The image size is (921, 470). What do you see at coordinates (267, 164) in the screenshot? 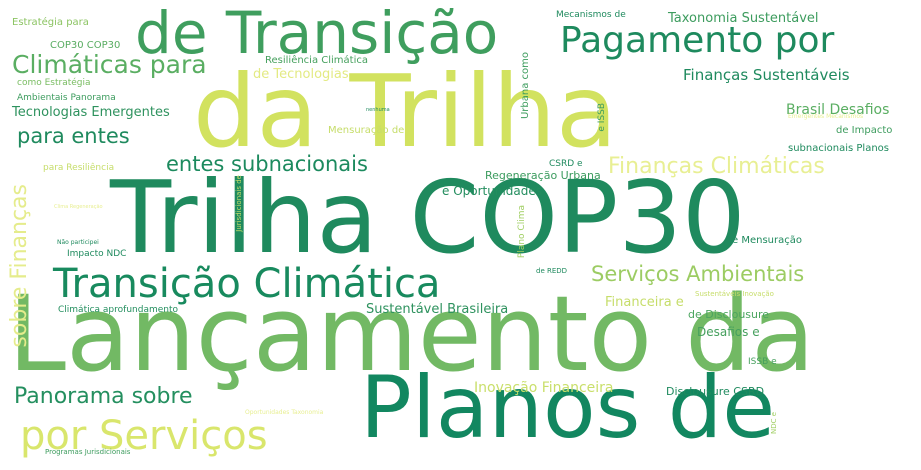
I see `word: entes subnacionais` at bounding box center [267, 164].